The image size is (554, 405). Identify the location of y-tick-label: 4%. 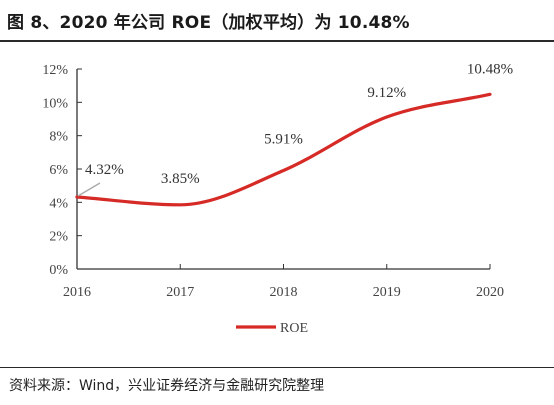
(58, 203).